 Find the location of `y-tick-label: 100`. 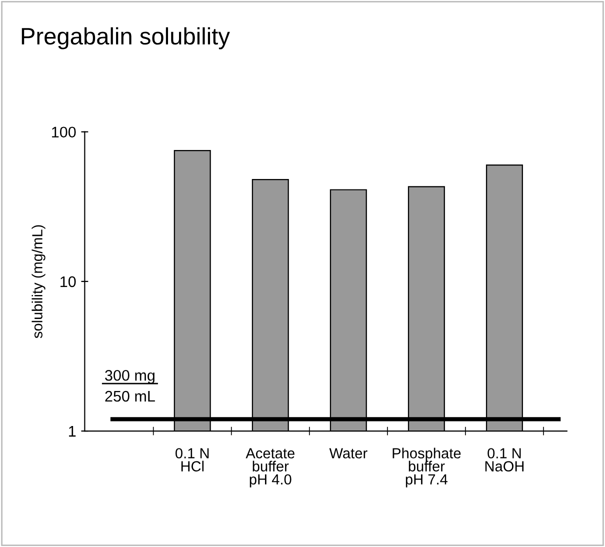

y-tick-label: 100 is located at coordinates (64, 132).